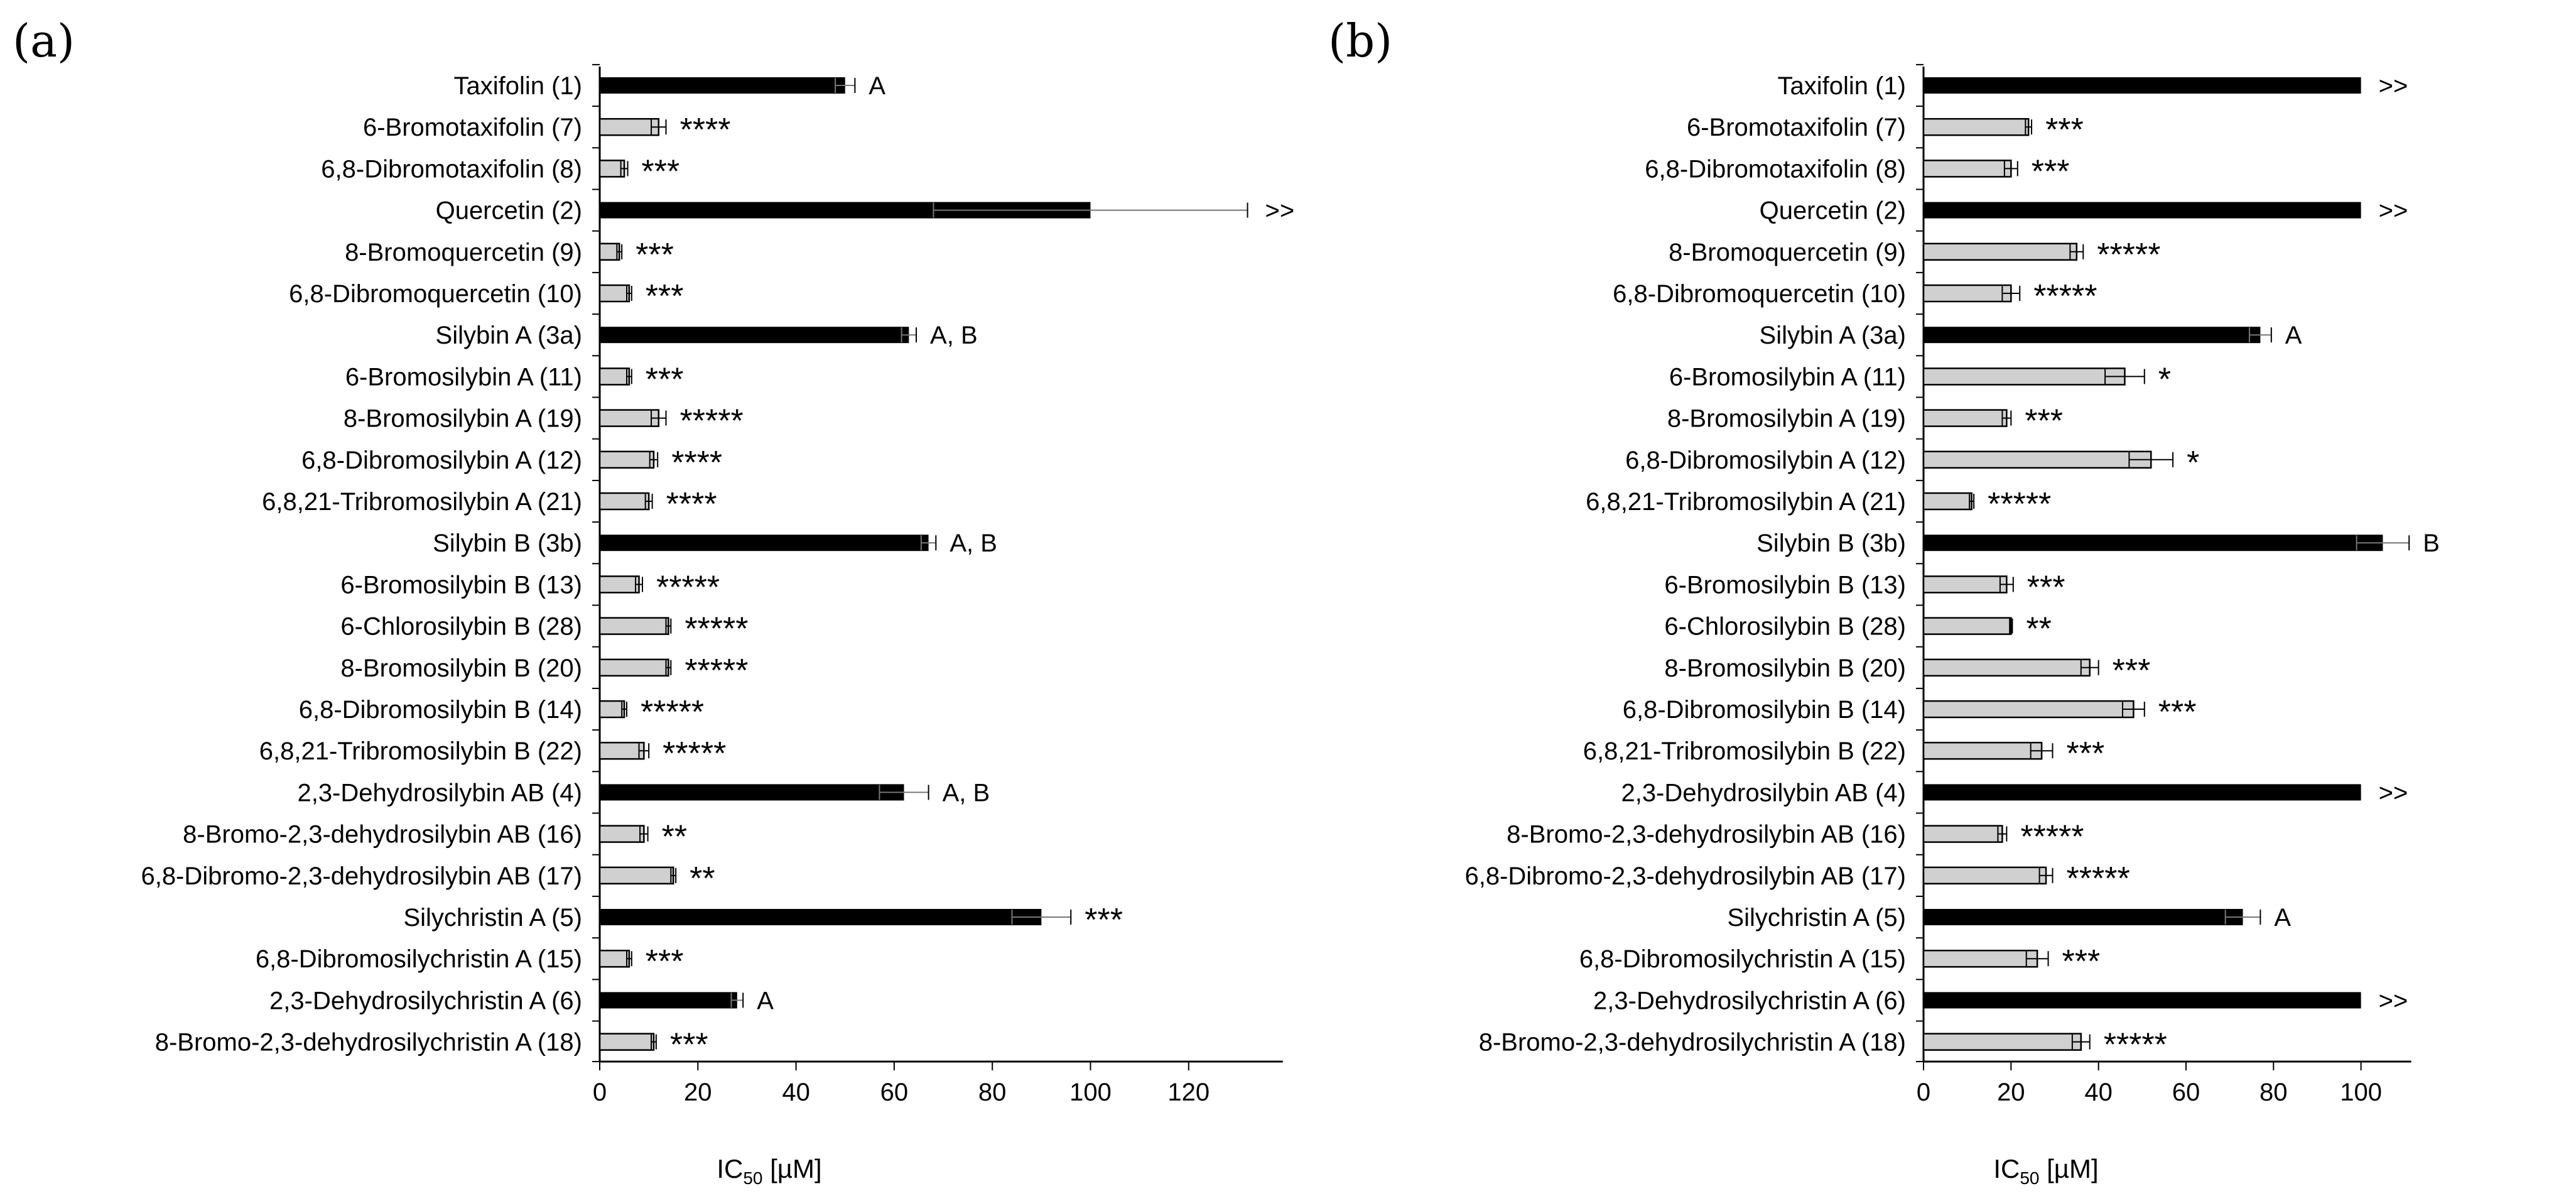  What do you see at coordinates (442, 460) in the screenshot?
I see `category-label: 6,8-Dibromosilybin A (12)` at bounding box center [442, 460].